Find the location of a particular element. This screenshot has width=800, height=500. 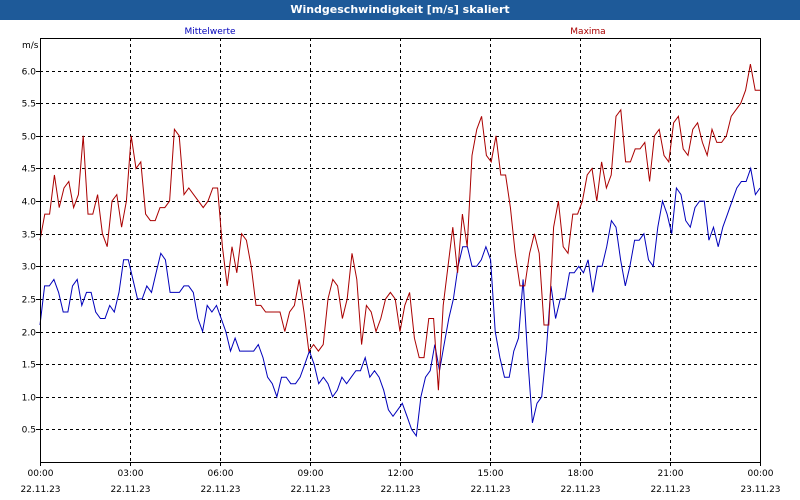

y-tick-label: 2.0 is located at coordinates (29, 334).